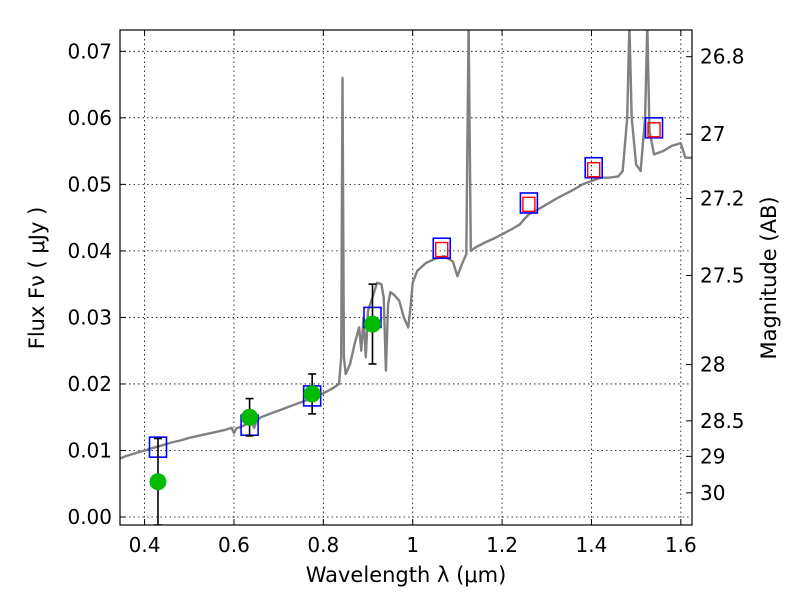 The width and height of the screenshot is (800, 600). I want to click on y2-tick-label: 27.5, so click(722, 275).